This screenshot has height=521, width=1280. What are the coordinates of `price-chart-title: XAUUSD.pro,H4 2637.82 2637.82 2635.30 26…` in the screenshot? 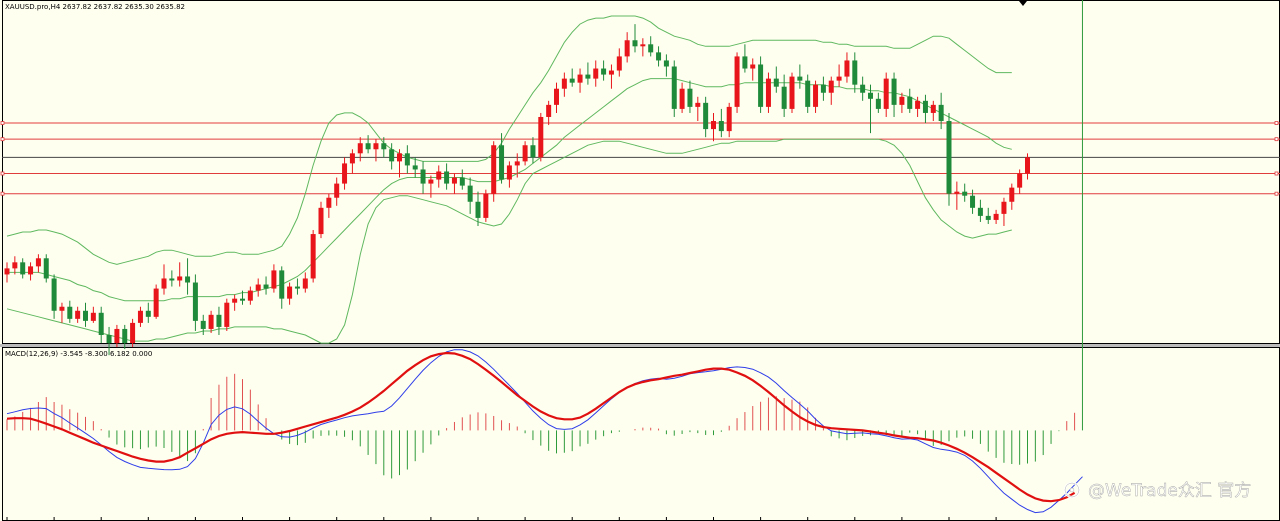 It's located at (95, 7).